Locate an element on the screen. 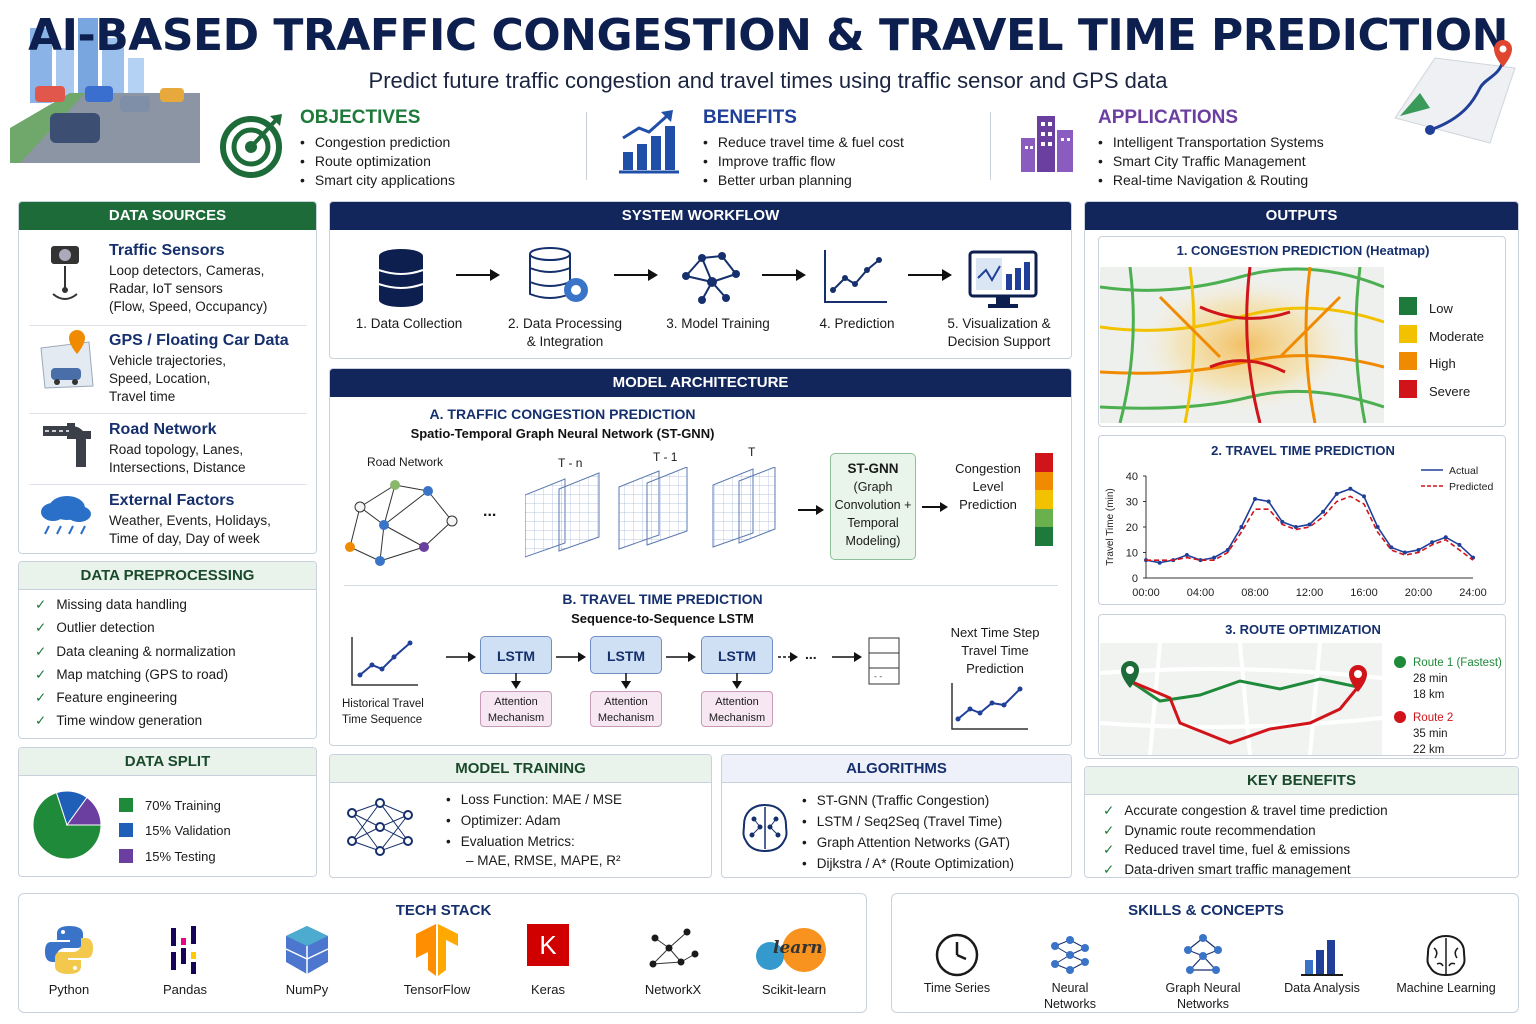 This screenshot has height=1024, width=1536. header-city-illustration is located at coordinates (105, 90).